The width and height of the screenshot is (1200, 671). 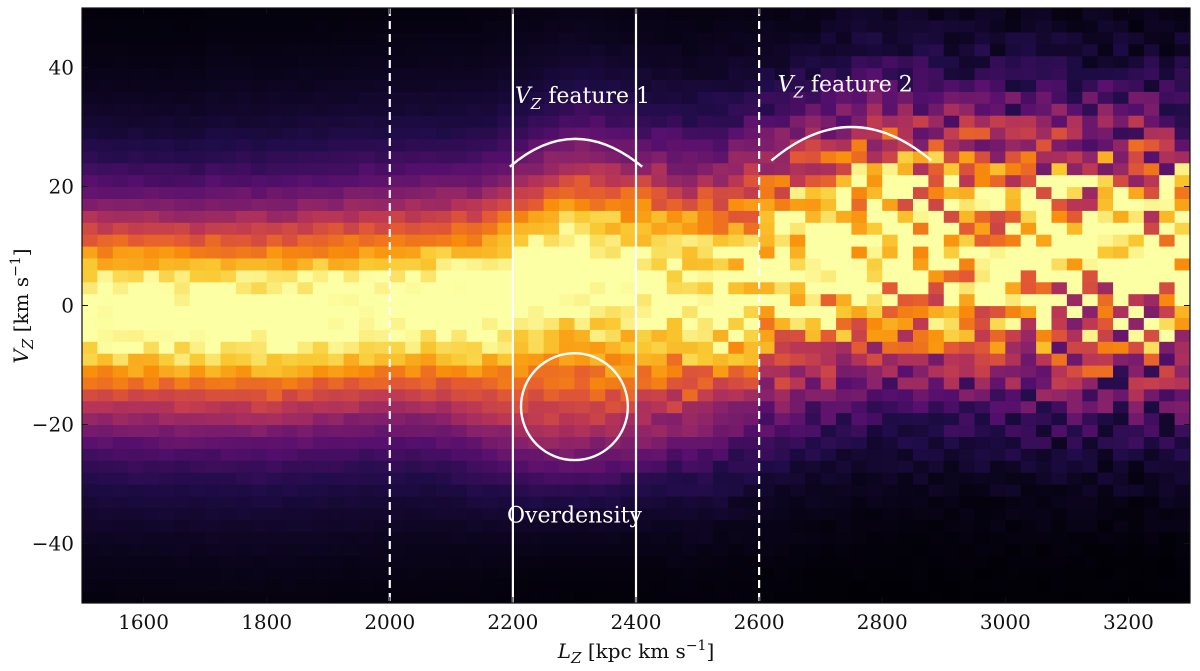 What do you see at coordinates (1128, 622) in the screenshot?
I see `x-tick-label: 3200` at bounding box center [1128, 622].